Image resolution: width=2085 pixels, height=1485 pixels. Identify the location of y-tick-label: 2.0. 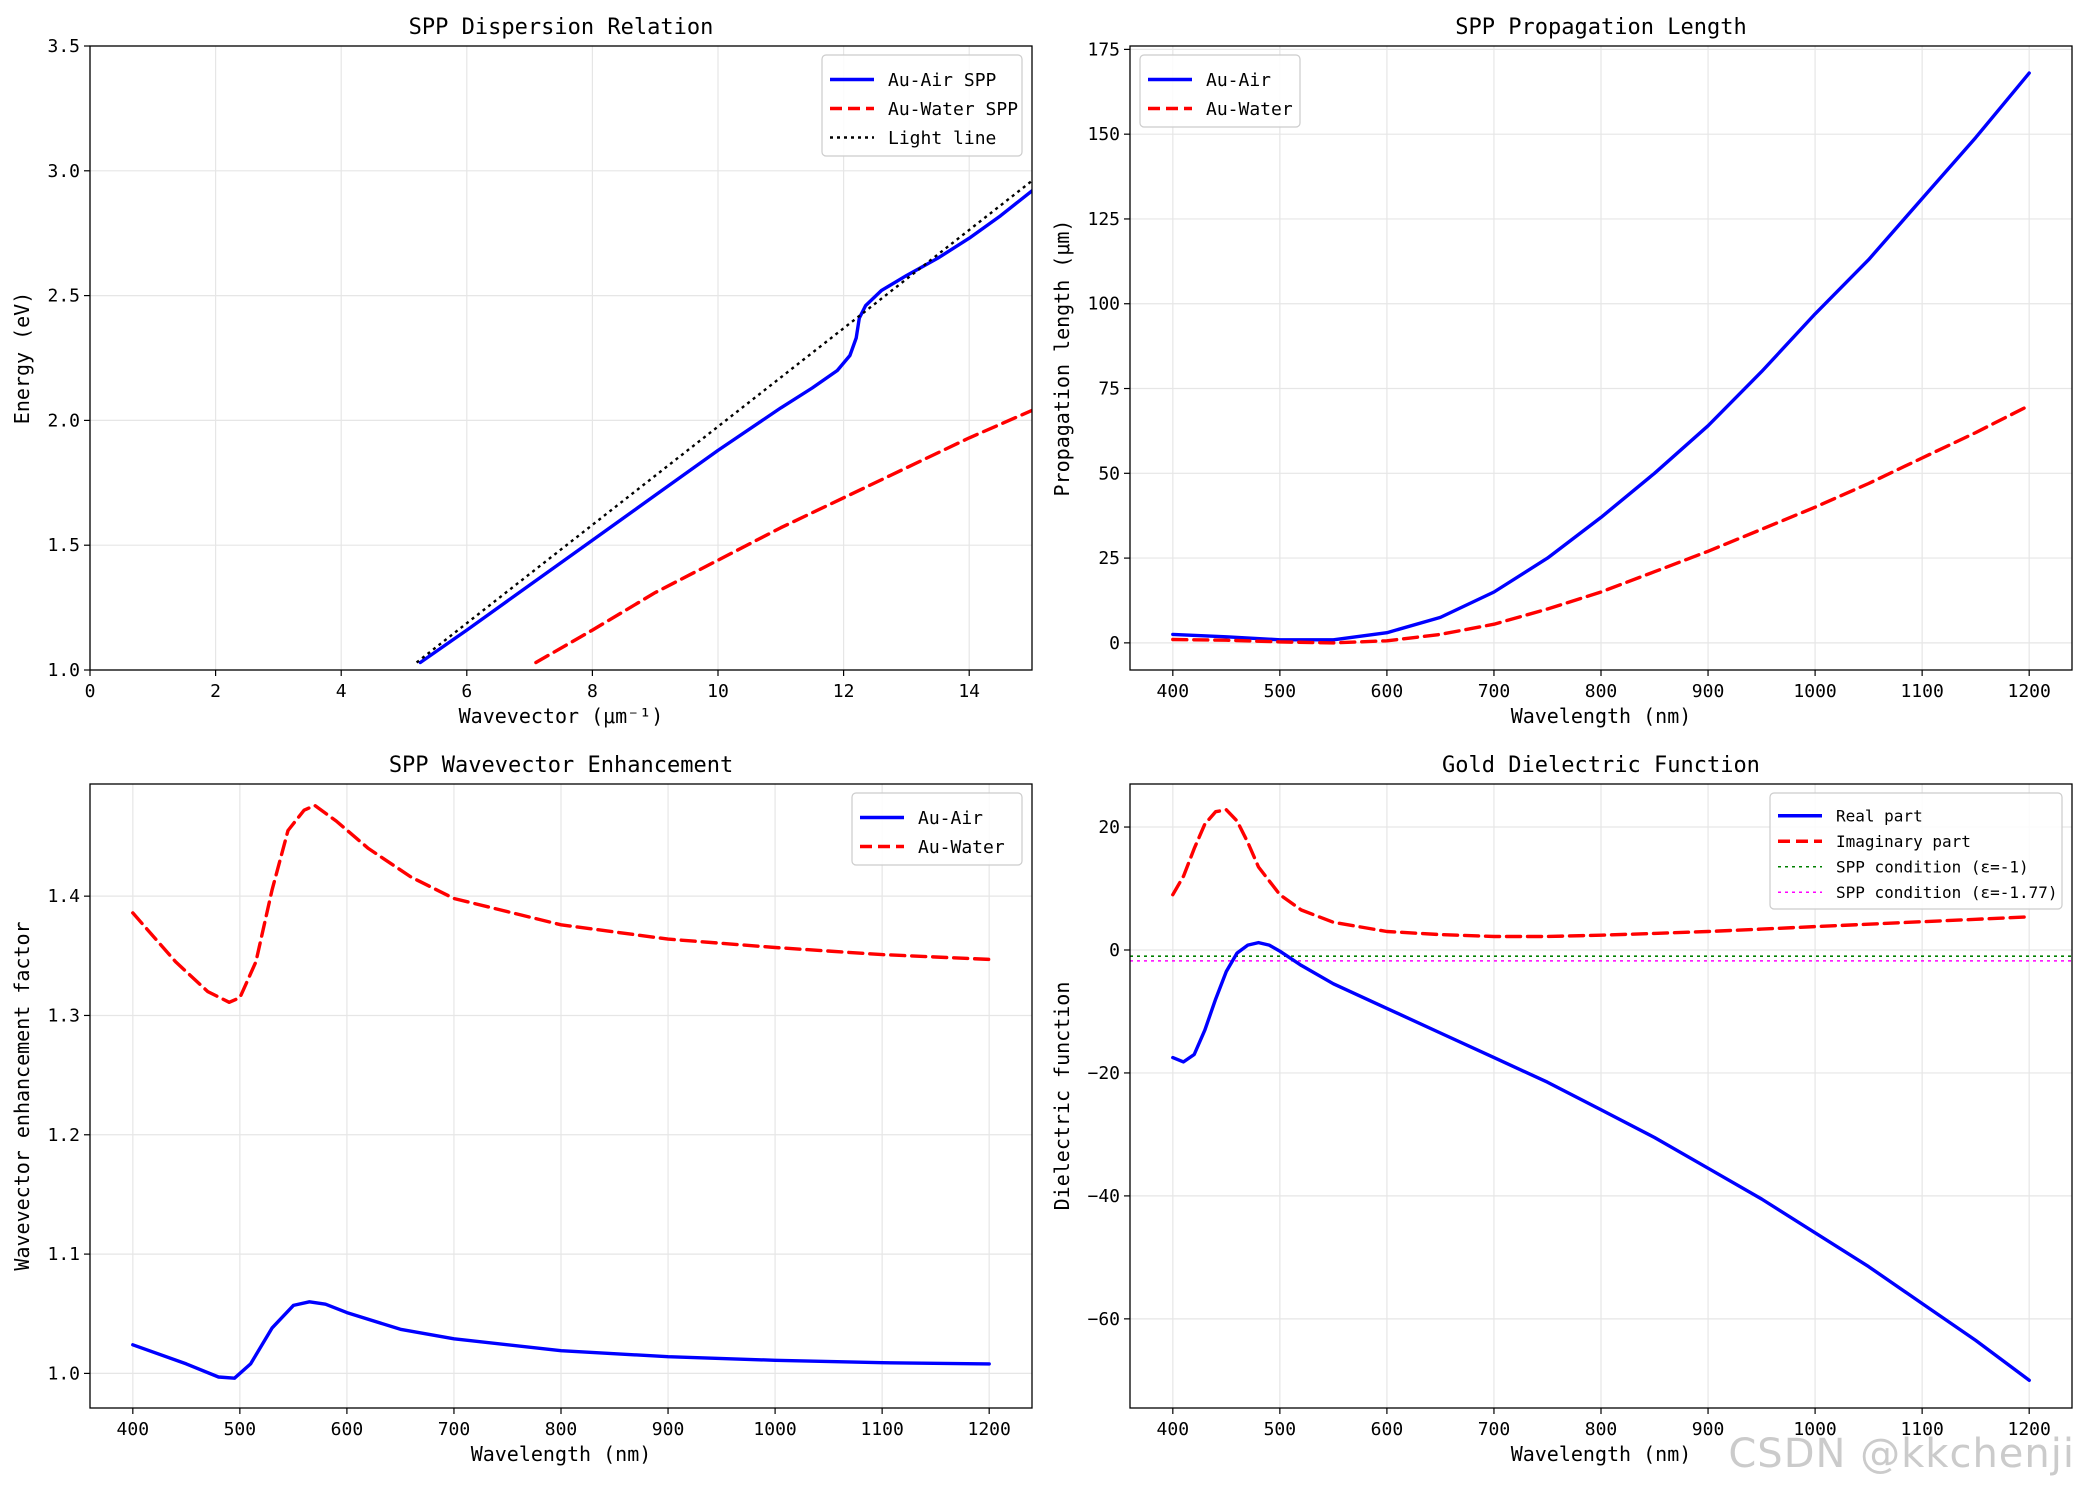
(63, 420).